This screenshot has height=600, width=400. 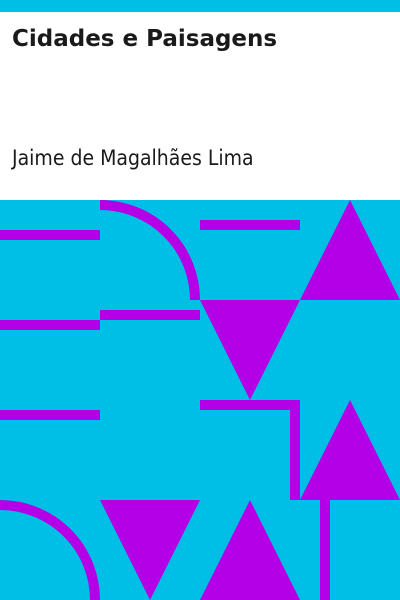 I want to click on top-accent-bar, so click(x=200, y=6).